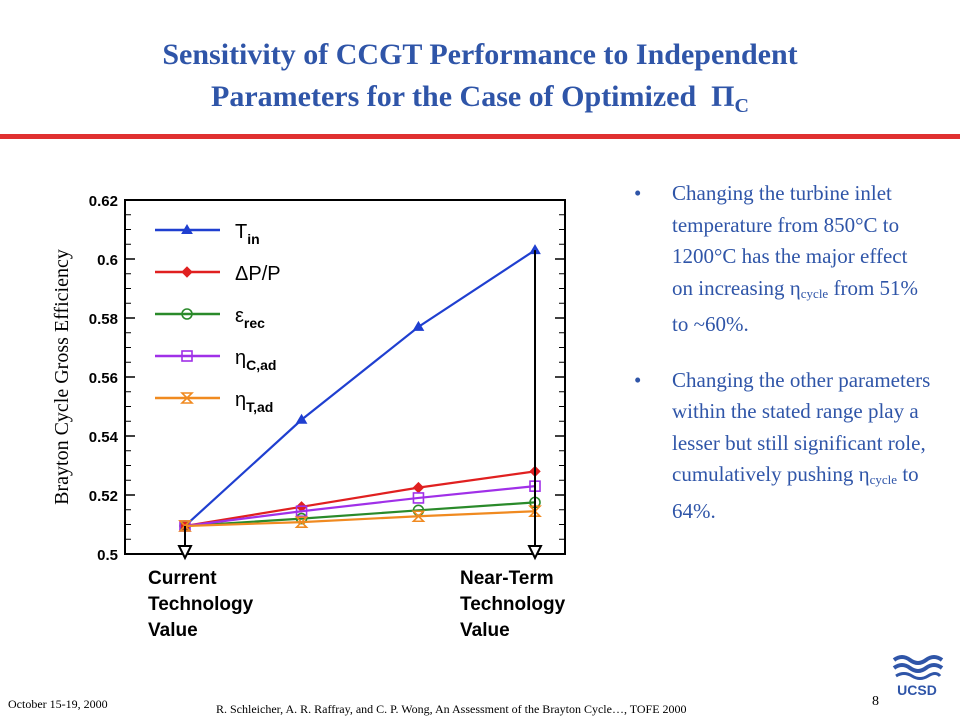 The height and width of the screenshot is (720, 960). Describe the element at coordinates (62, 377) in the screenshot. I see `y-axis-label: Brayton Cycle Gross Efficiency` at that location.